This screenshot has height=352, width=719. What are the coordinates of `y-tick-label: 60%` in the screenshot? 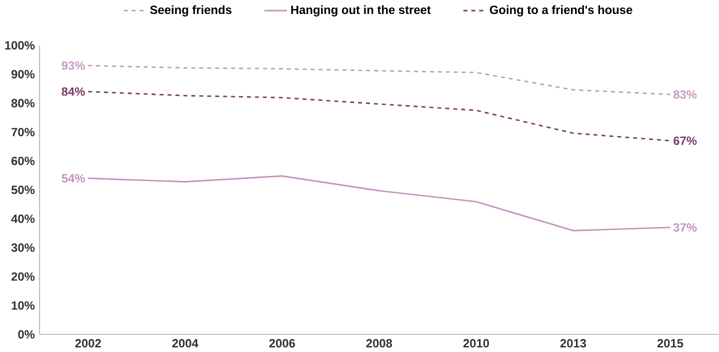 It's located at (23, 161).